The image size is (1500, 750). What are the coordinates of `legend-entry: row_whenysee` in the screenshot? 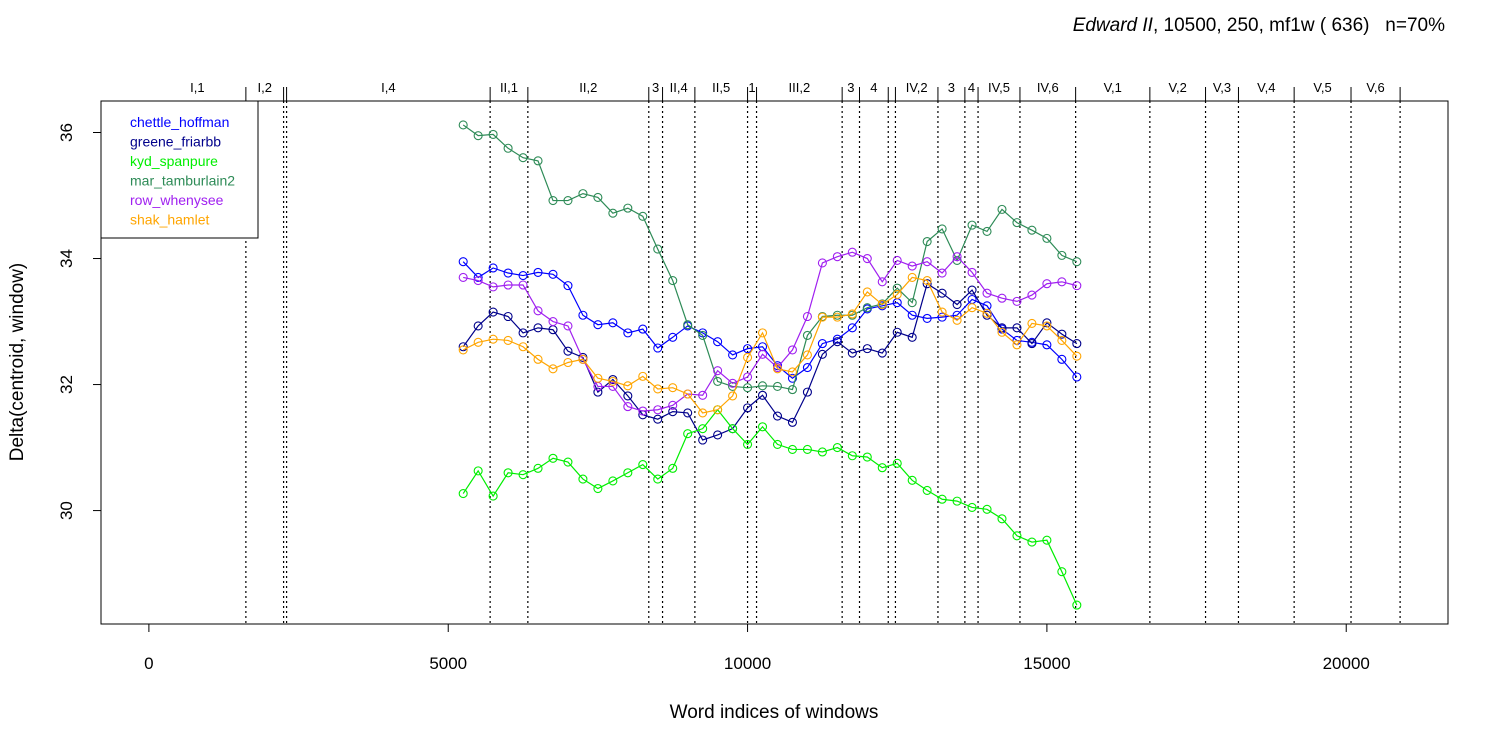 It's located at (177, 200).